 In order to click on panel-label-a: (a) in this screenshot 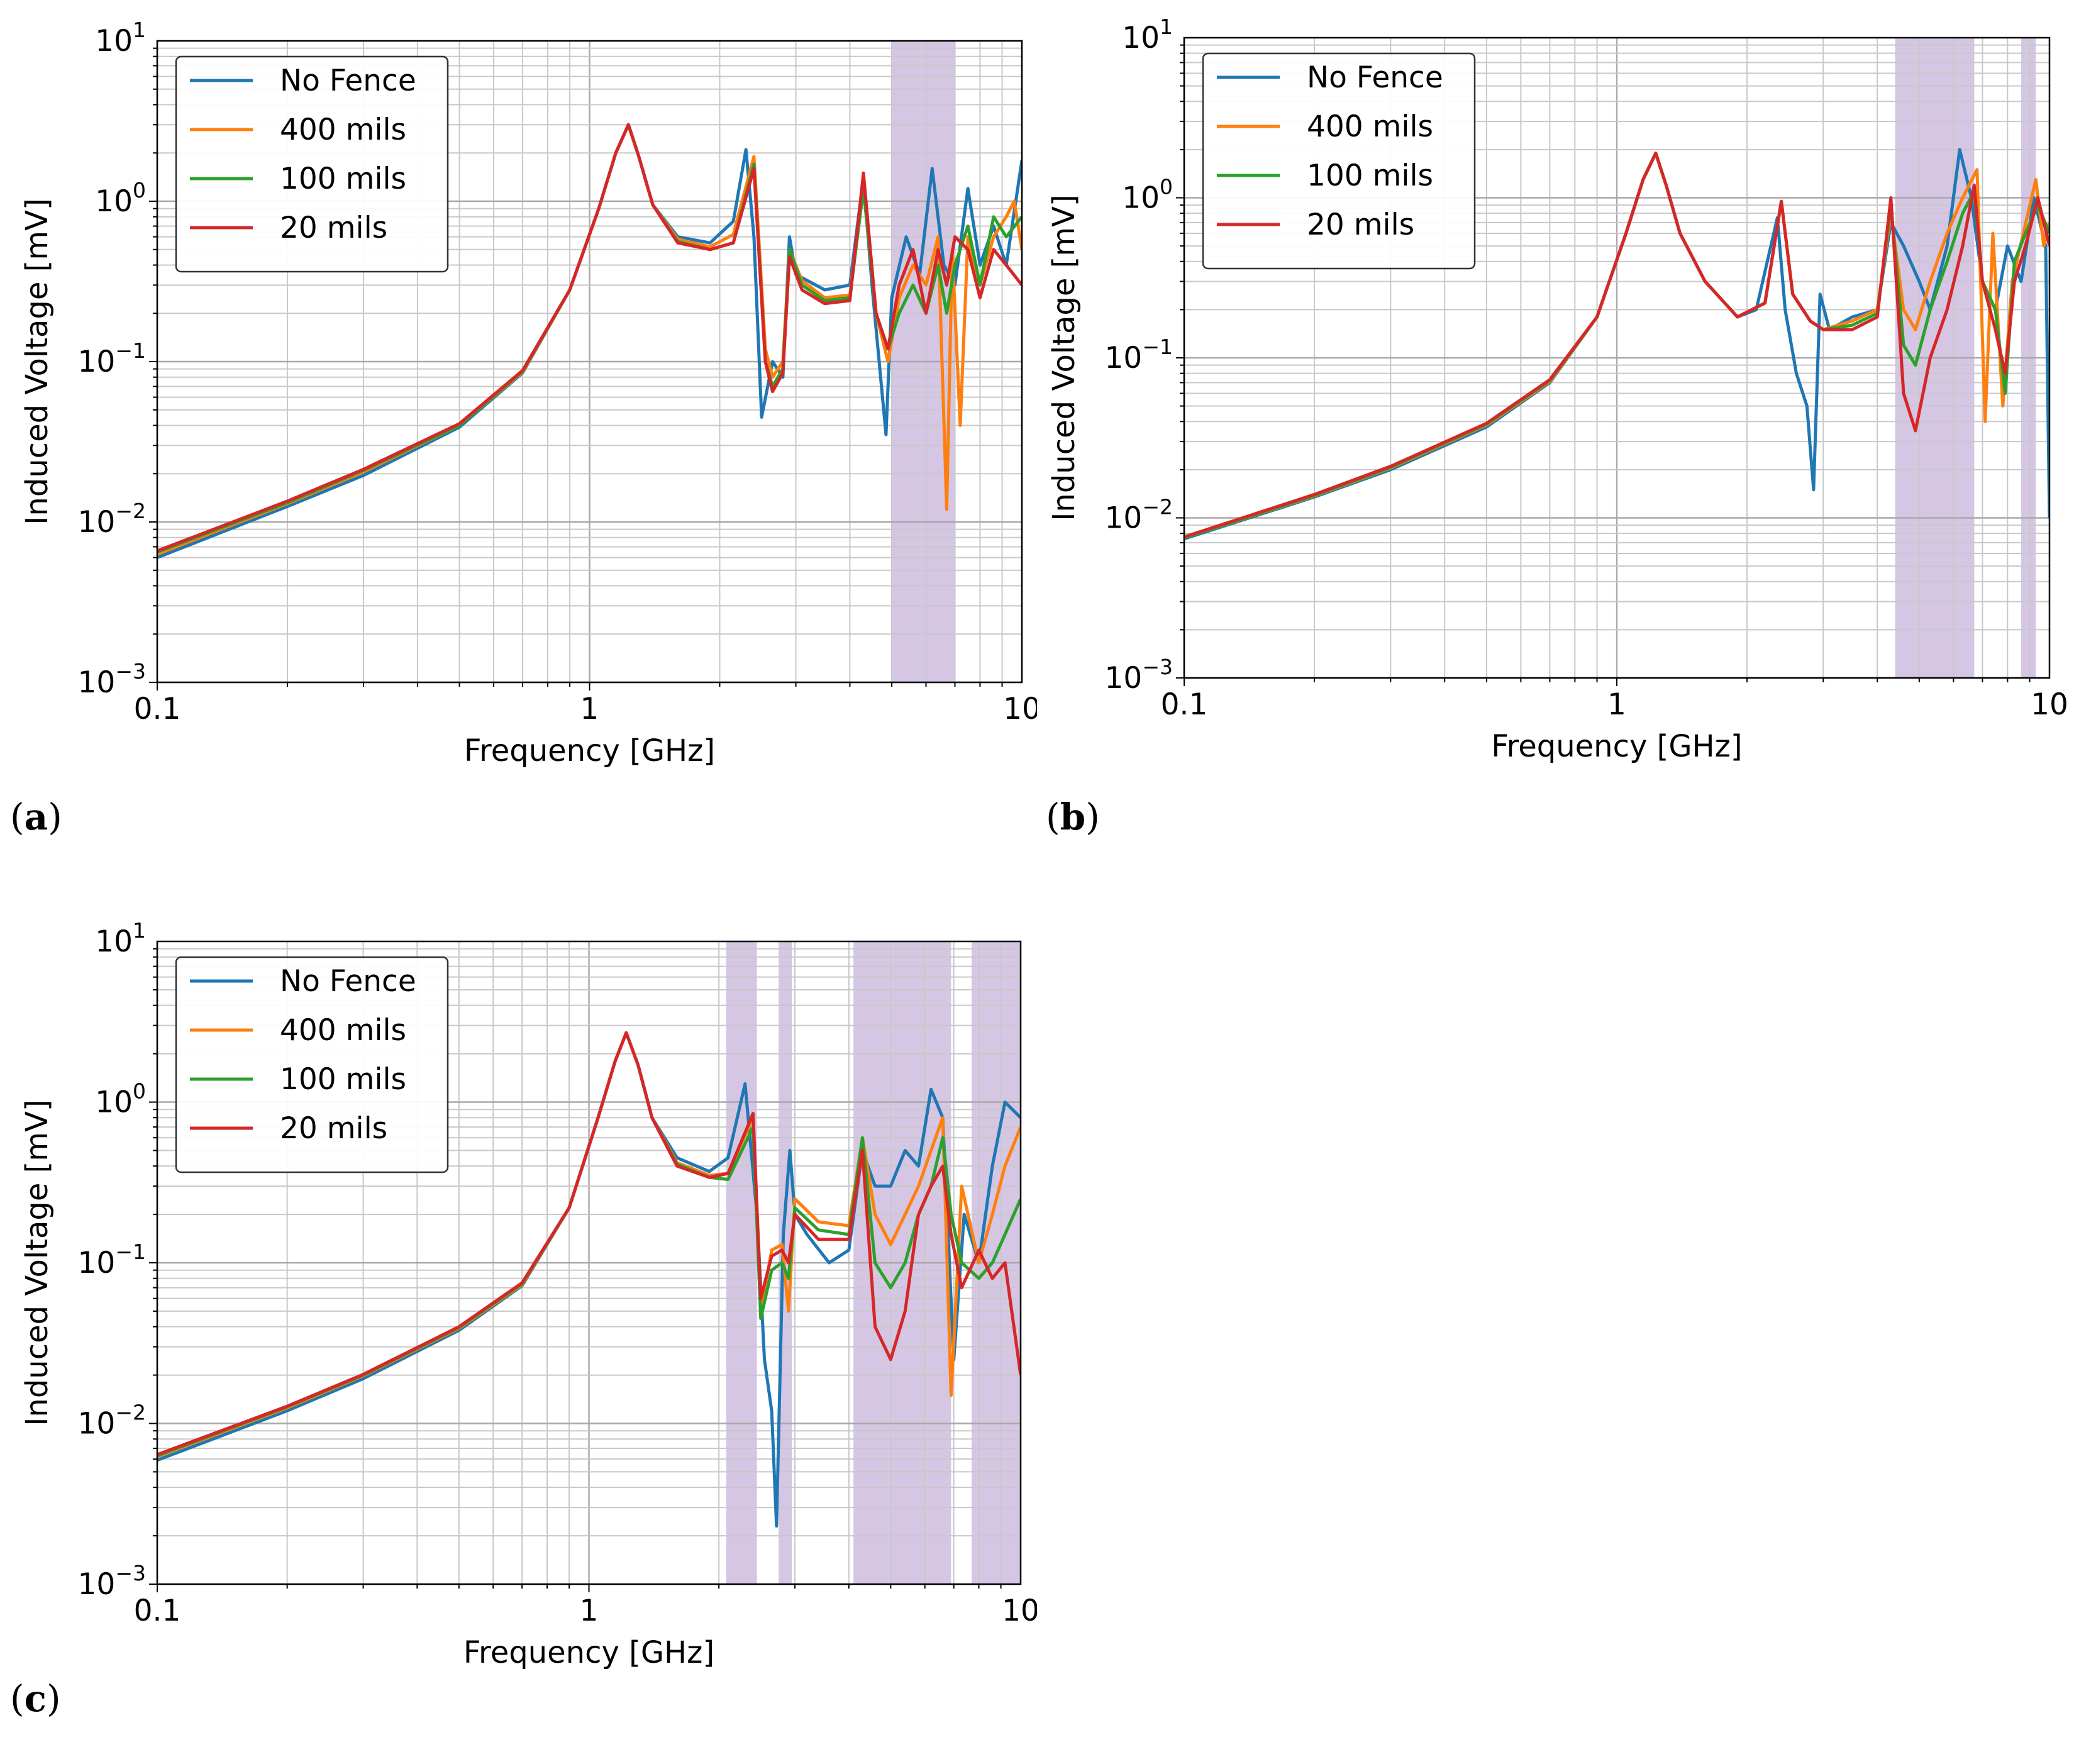, I will do `click(36, 817)`.